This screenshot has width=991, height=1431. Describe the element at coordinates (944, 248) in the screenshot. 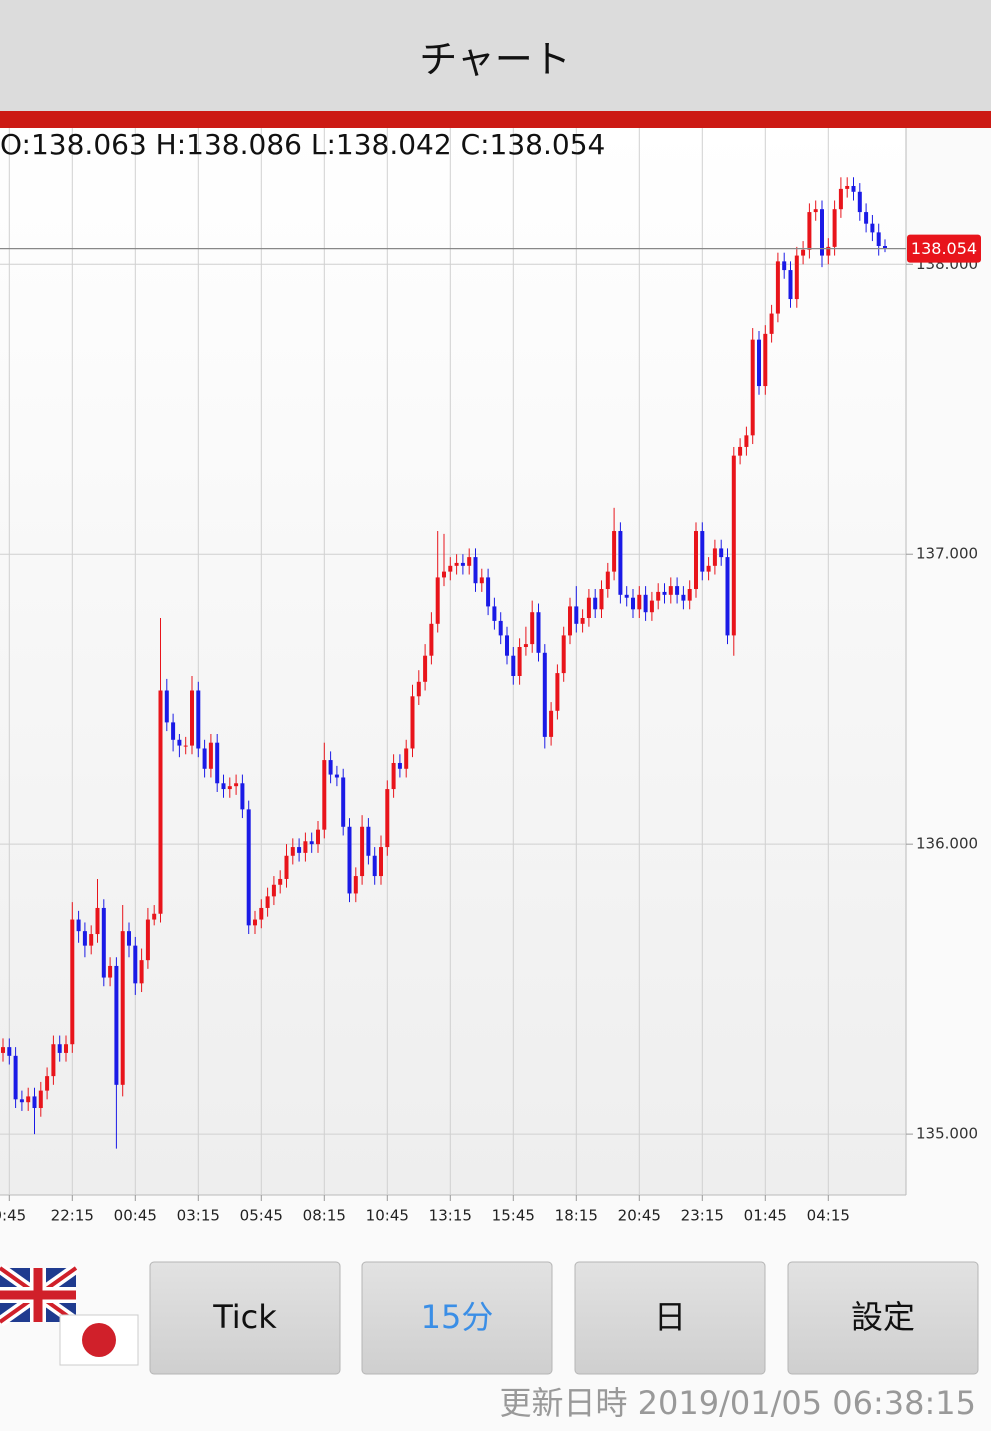

I see `last-price-label: 138.054` at that location.